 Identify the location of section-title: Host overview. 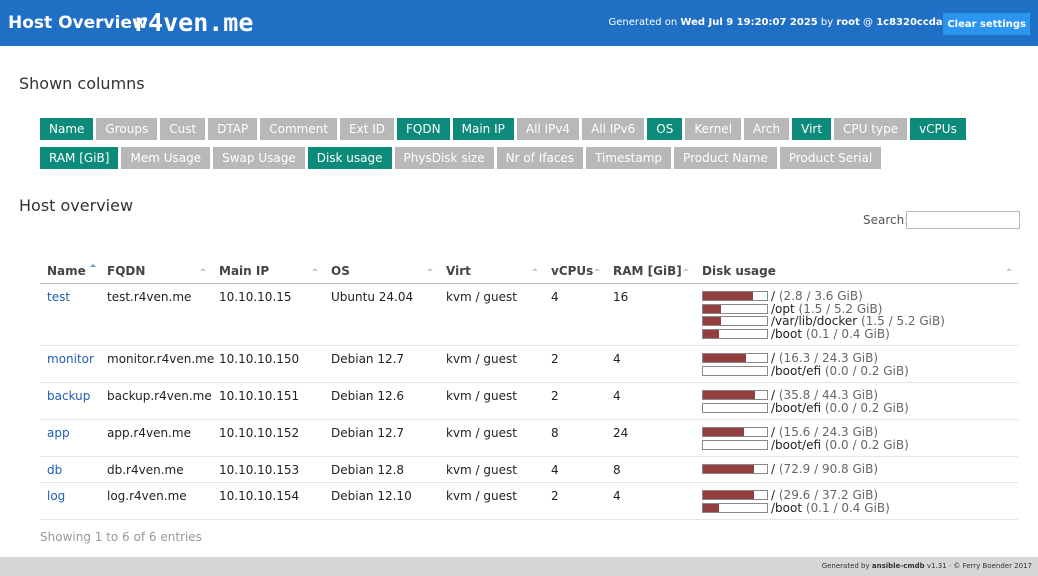
(76, 205).